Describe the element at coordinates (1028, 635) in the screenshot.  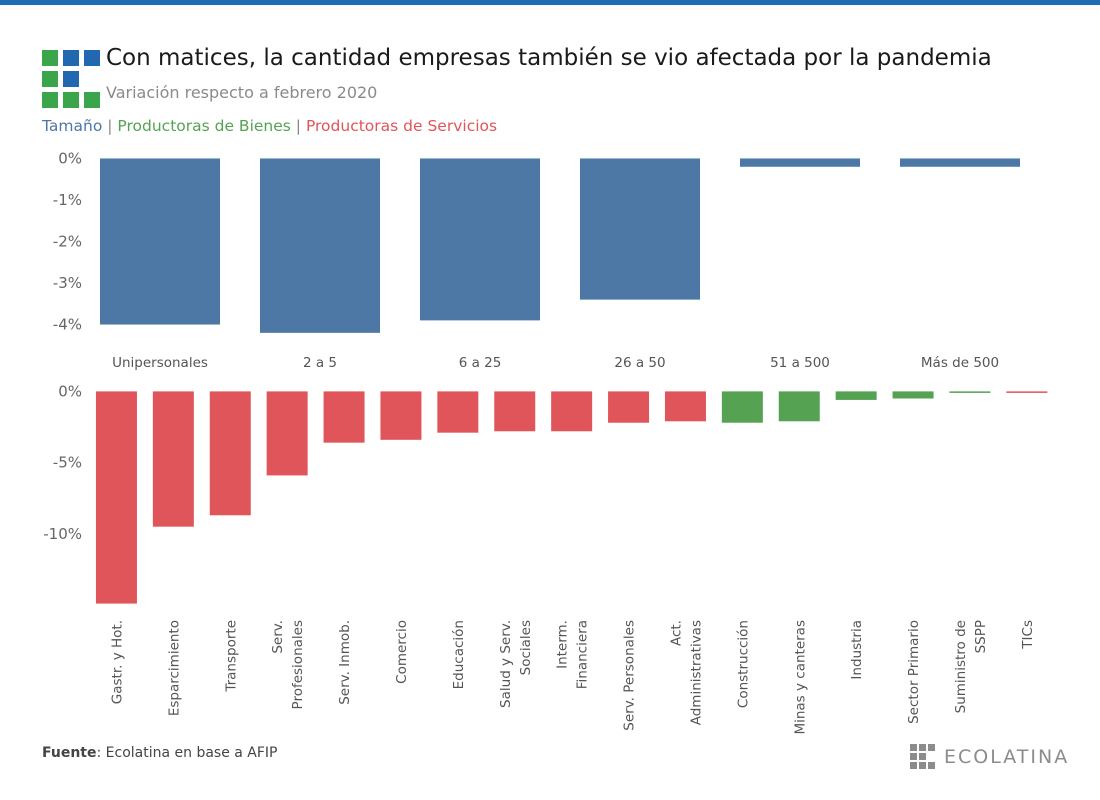
I see `sector-category-label: TICs` at that location.